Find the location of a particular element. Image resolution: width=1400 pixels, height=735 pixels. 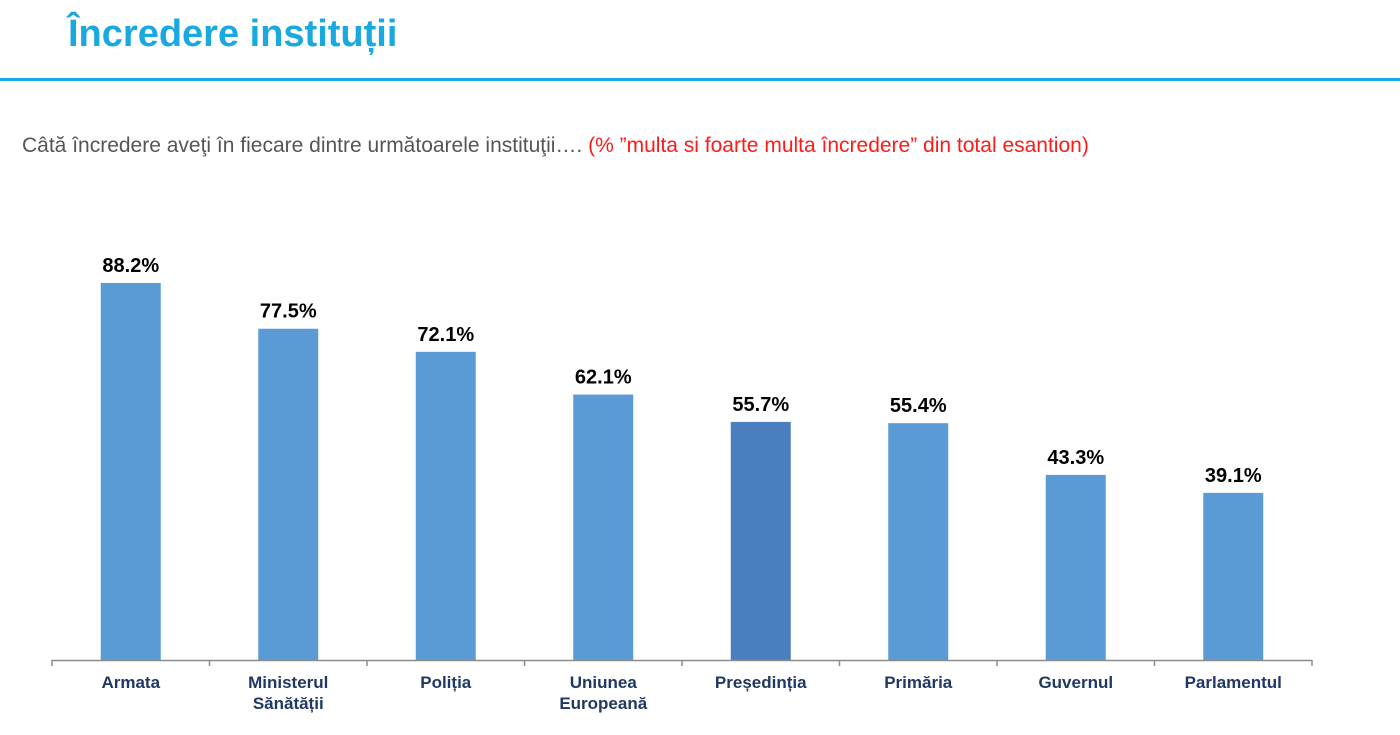

data-label: 55.7% is located at coordinates (760, 405).